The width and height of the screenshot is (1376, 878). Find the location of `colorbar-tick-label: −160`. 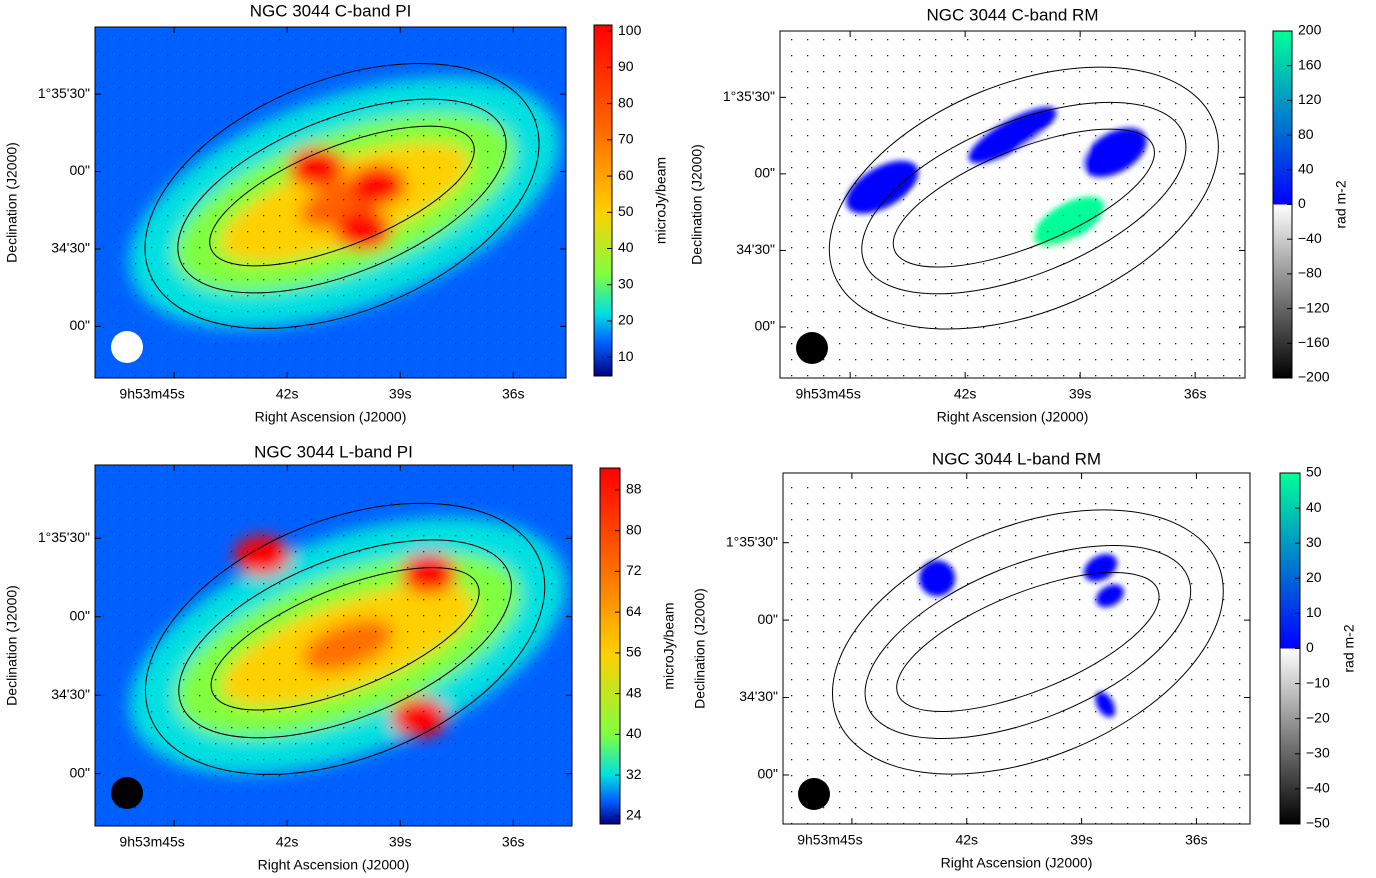

colorbar-tick-label: −160 is located at coordinates (1314, 342).